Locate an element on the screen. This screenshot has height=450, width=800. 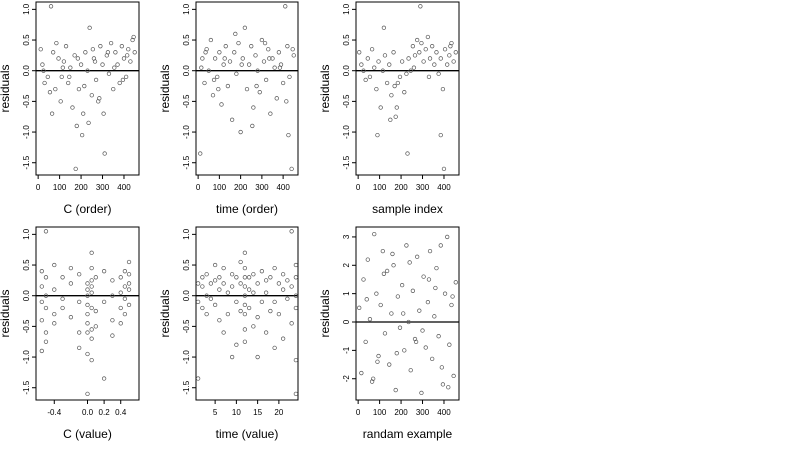
y-tick-label: -0.5 is located at coordinates (26, 326).